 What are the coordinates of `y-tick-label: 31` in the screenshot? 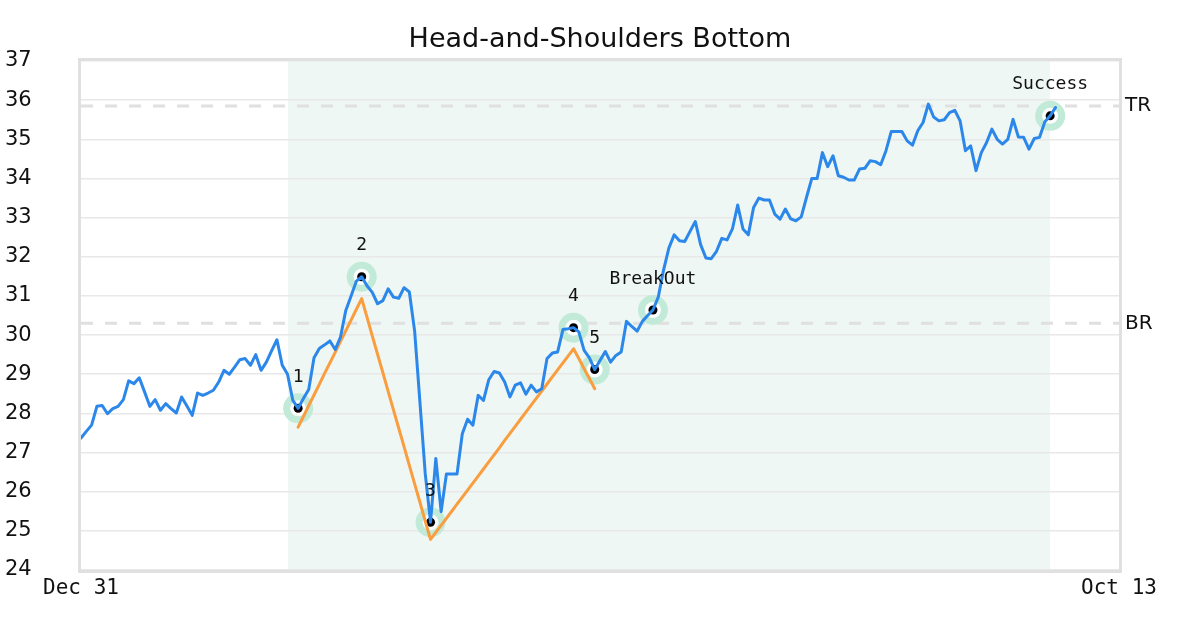 It's located at (18, 294).